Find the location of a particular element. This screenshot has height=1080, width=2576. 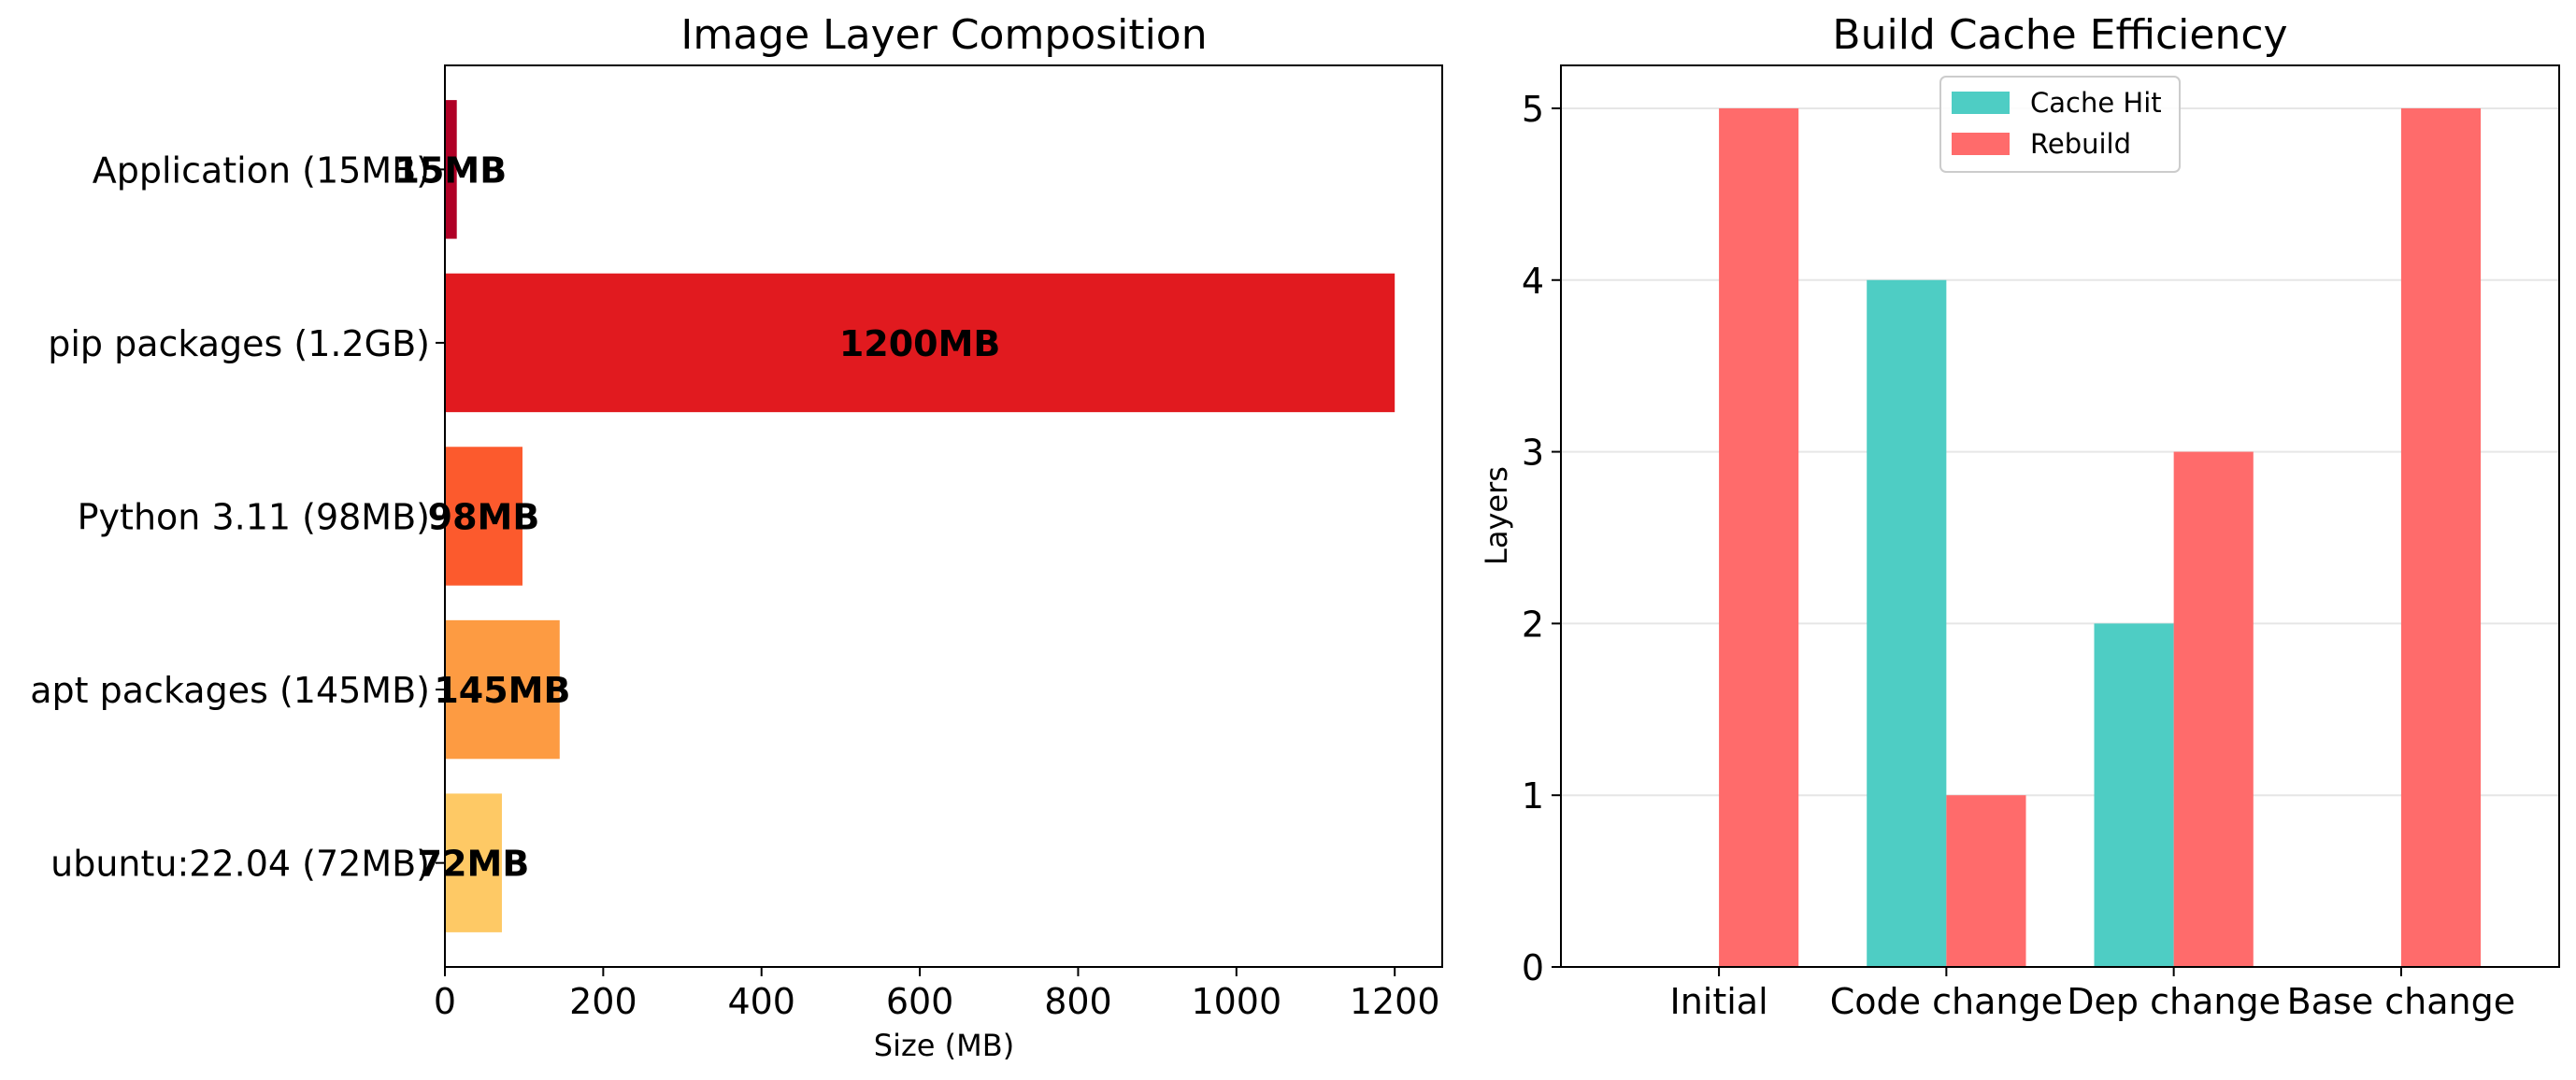

x-tick-label: Code change is located at coordinates (1946, 1002).